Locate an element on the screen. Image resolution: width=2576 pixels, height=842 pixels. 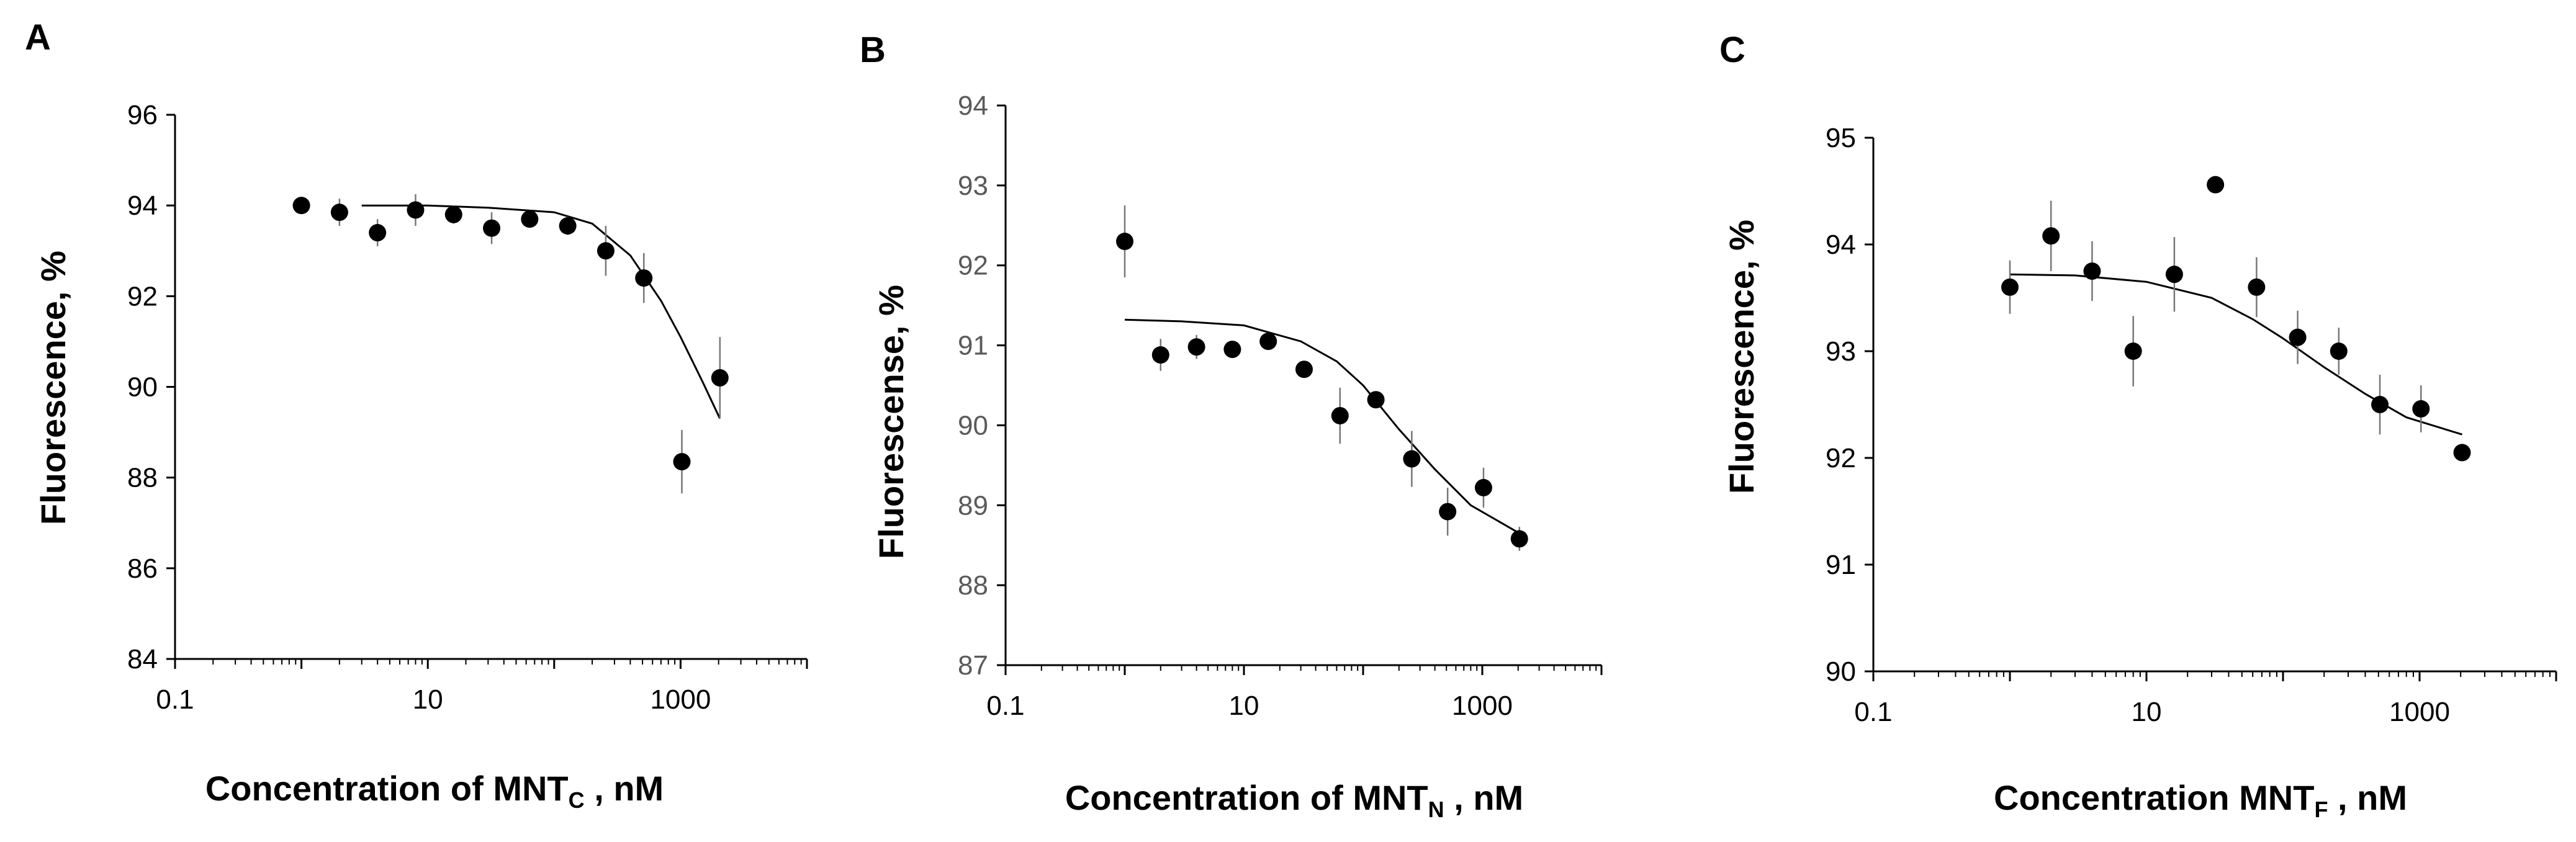
panel-c-y-tick-label: 92 is located at coordinates (1841, 458).